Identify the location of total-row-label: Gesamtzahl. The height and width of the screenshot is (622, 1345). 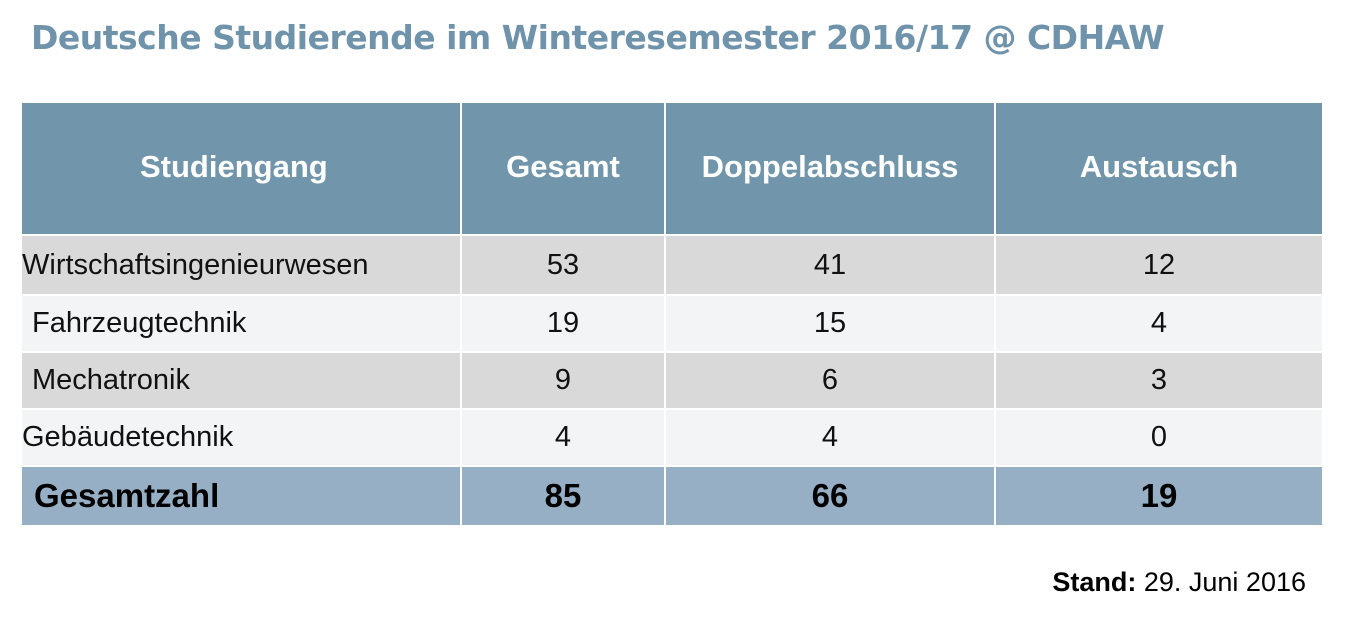
(241, 496).